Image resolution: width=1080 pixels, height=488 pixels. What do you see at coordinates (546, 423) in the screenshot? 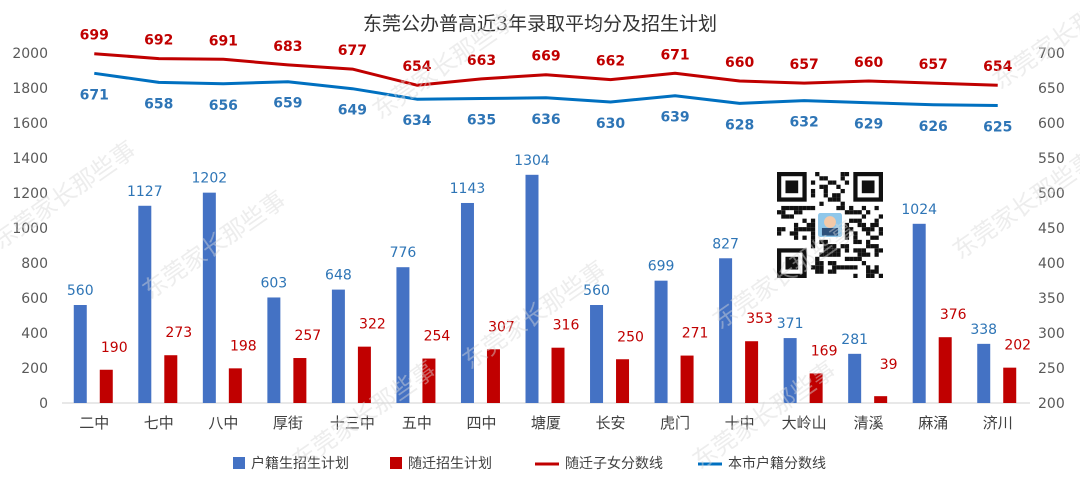
I see `x-tick-label: 塘厦` at bounding box center [546, 423].